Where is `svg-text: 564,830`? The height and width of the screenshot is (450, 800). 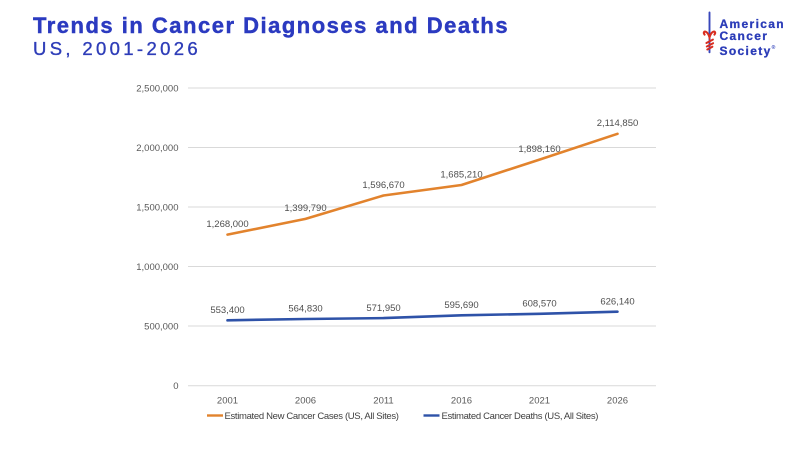 svg-text: 564,830 is located at coordinates (305, 309).